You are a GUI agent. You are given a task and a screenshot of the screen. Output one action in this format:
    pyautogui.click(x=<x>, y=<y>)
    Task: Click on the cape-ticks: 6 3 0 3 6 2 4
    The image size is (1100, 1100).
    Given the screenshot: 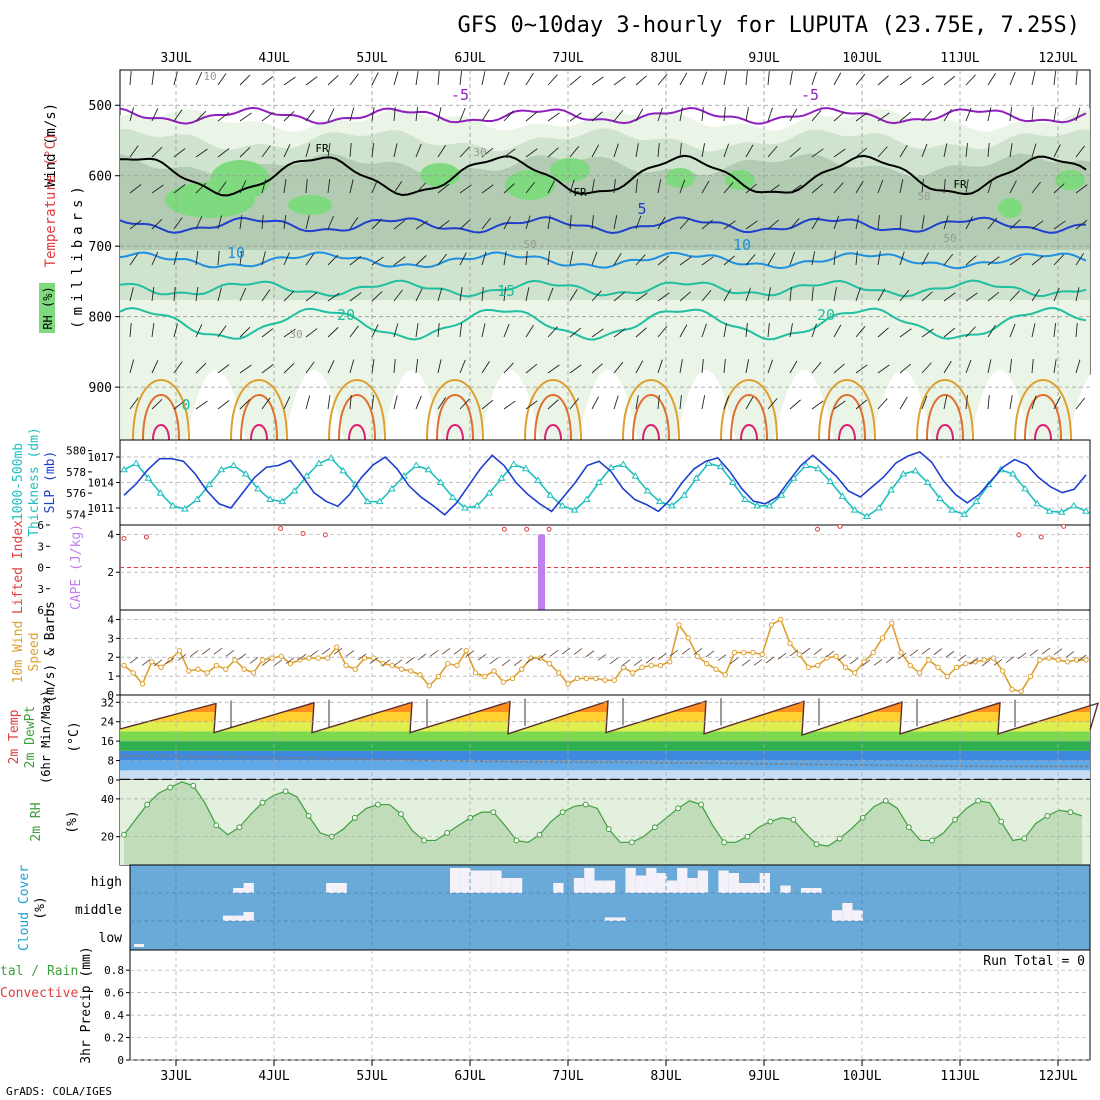 What is the action you would take?
    pyautogui.click(x=78, y=568)
    